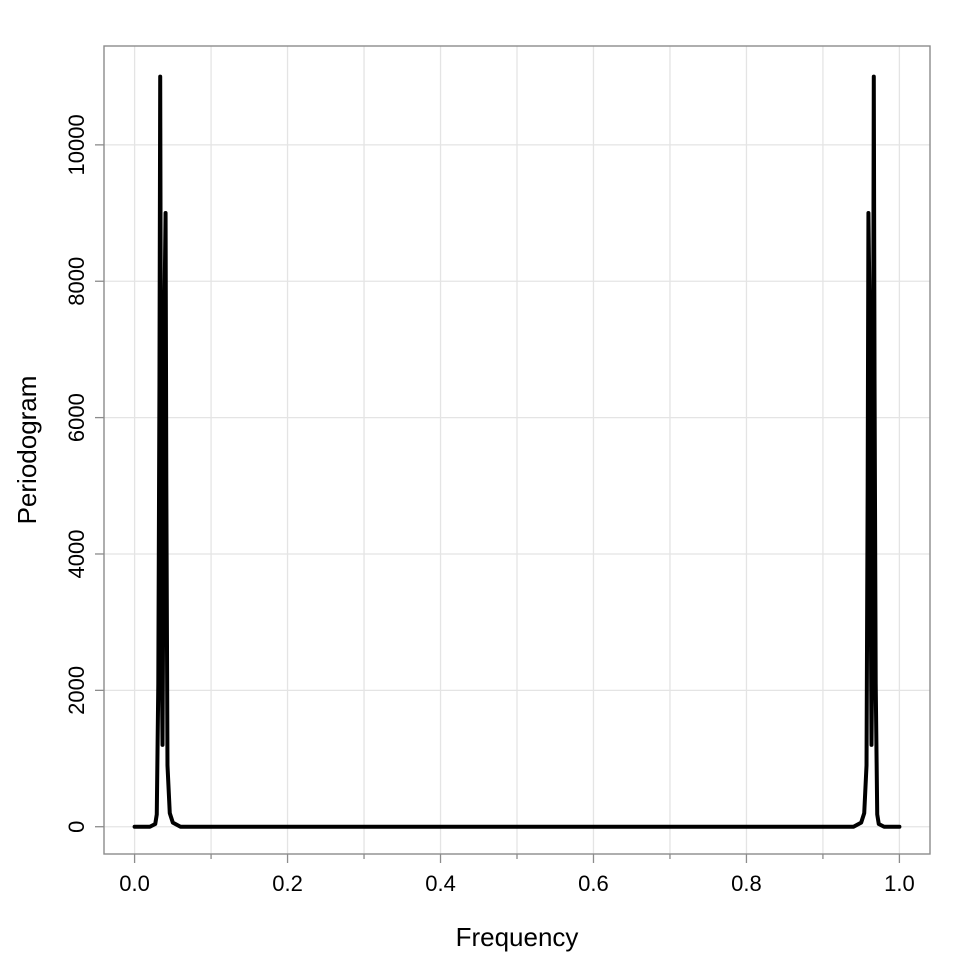 The image size is (960, 960). I want to click on y-axis-title: Periodogram, so click(27, 450).